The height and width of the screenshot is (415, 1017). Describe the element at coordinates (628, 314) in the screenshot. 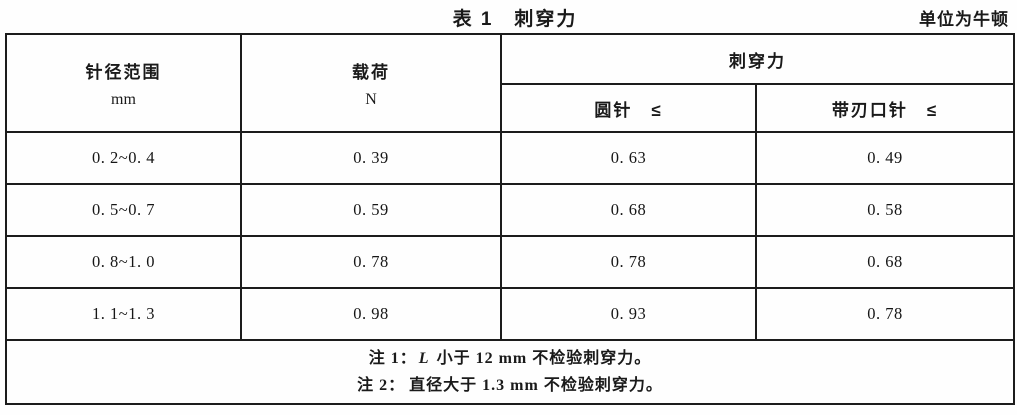

I see `cell-round-needle: 0. 93` at that location.